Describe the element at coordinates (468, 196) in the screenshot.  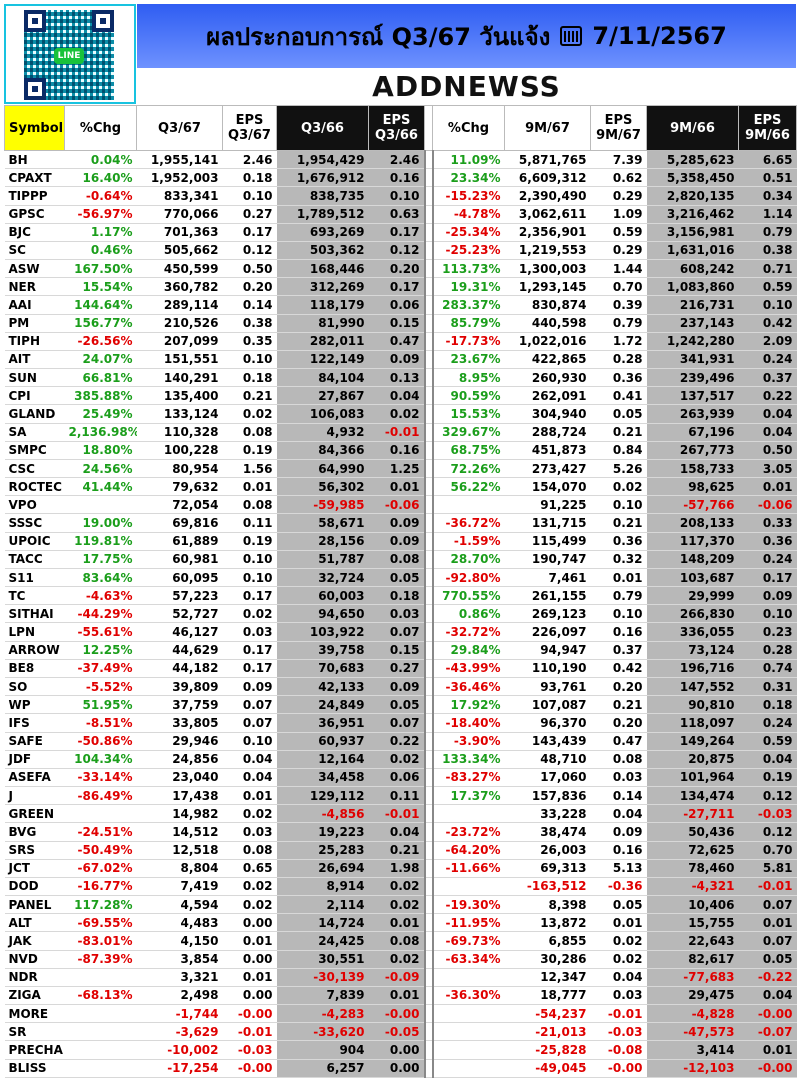
I see `cell-chg-9m: -15.23%` at that location.